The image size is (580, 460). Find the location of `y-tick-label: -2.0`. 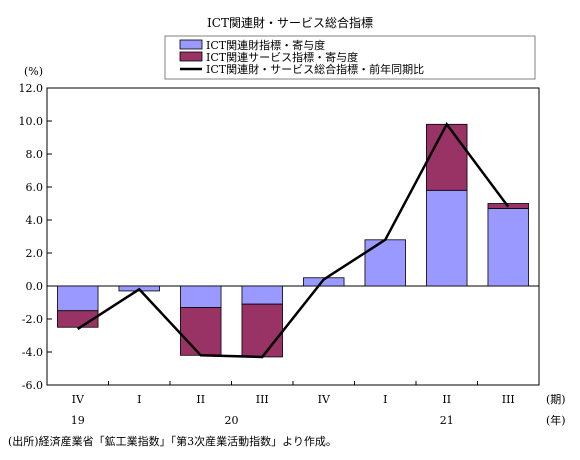

y-tick-label: -2.0 is located at coordinates (32, 319).